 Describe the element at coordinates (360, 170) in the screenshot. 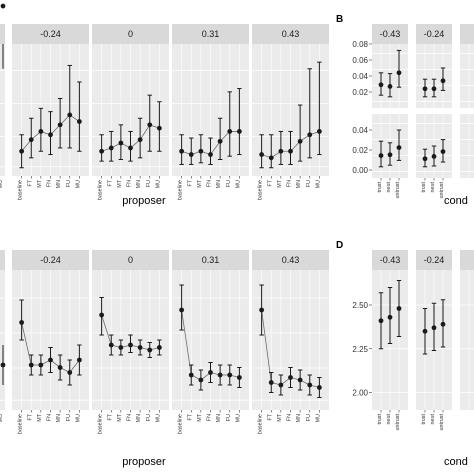

I see `panel-b-y-tick-label: 0.00` at that location.